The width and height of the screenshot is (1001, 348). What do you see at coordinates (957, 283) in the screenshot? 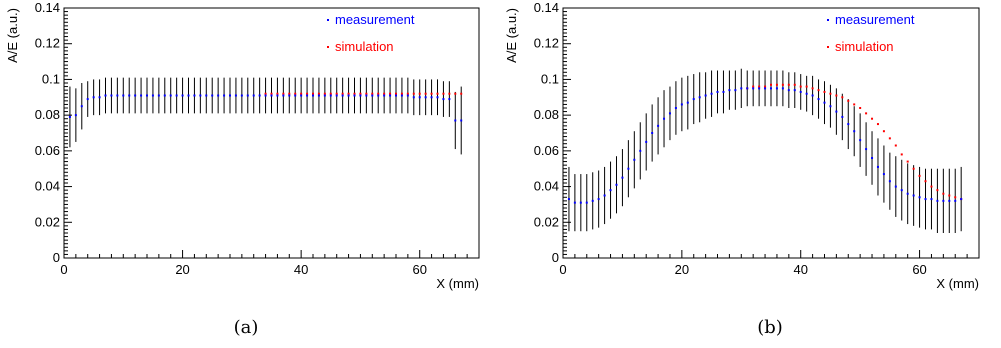
I see `x-axis-title: X (mm)` at bounding box center [957, 283].